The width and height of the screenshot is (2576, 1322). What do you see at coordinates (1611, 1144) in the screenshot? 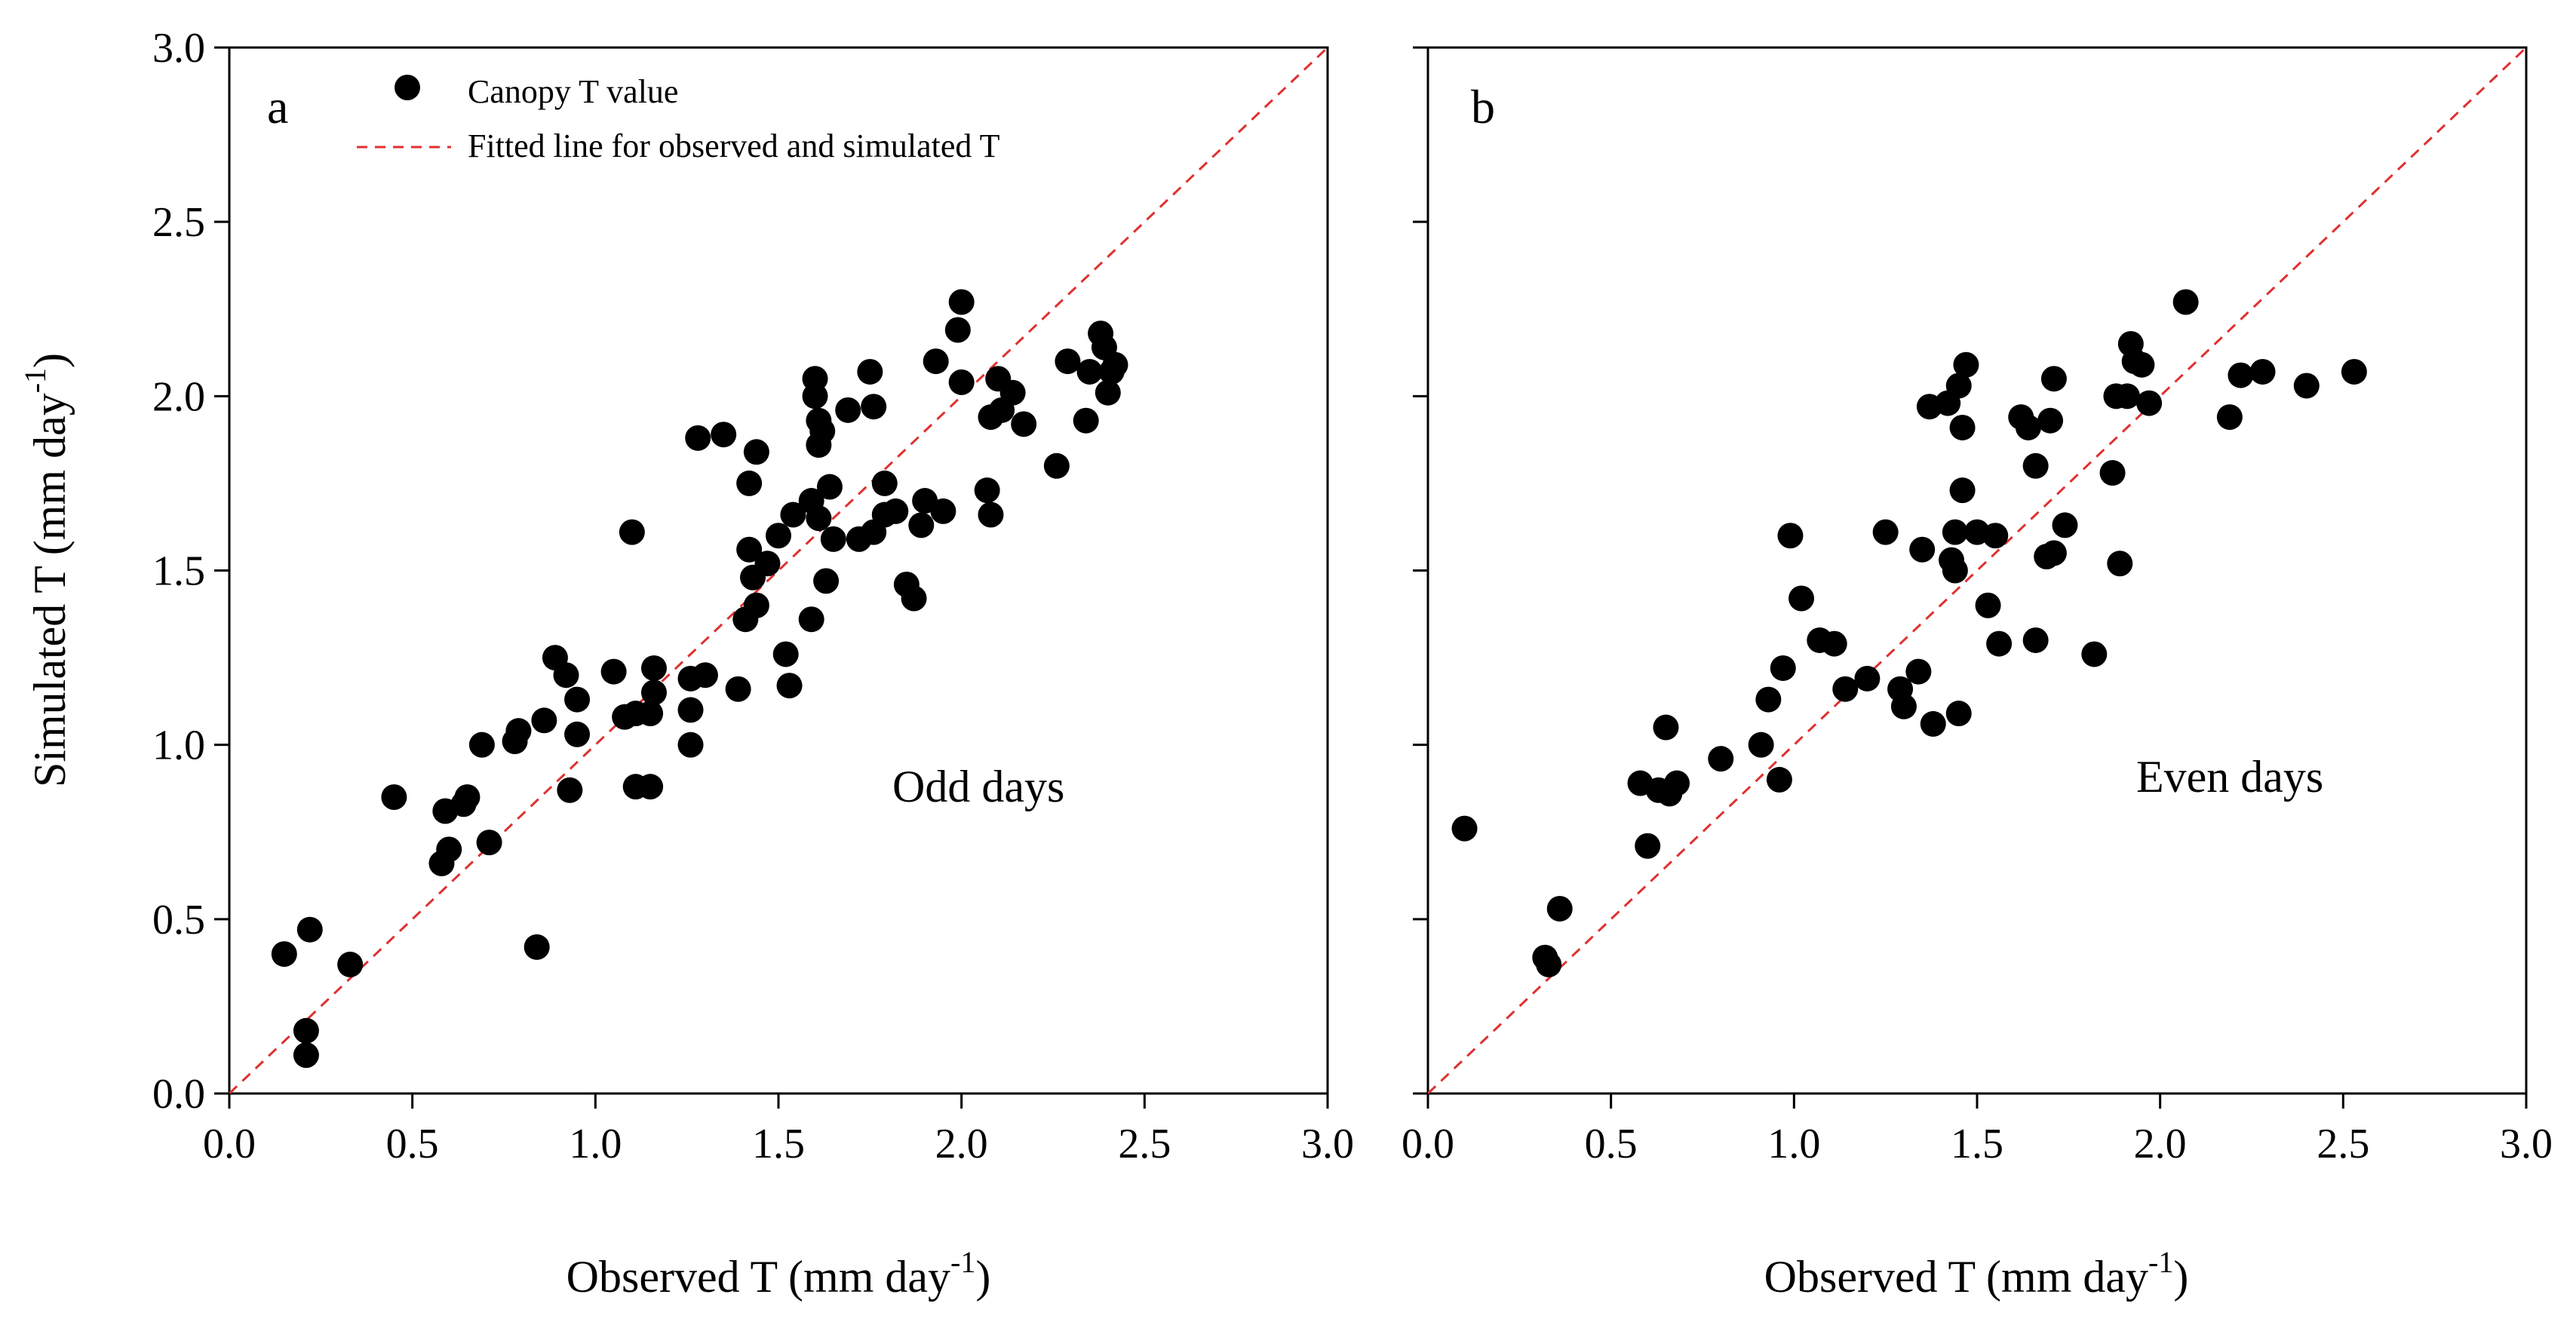
I see `x-tick-label: 0.5` at bounding box center [1611, 1144].